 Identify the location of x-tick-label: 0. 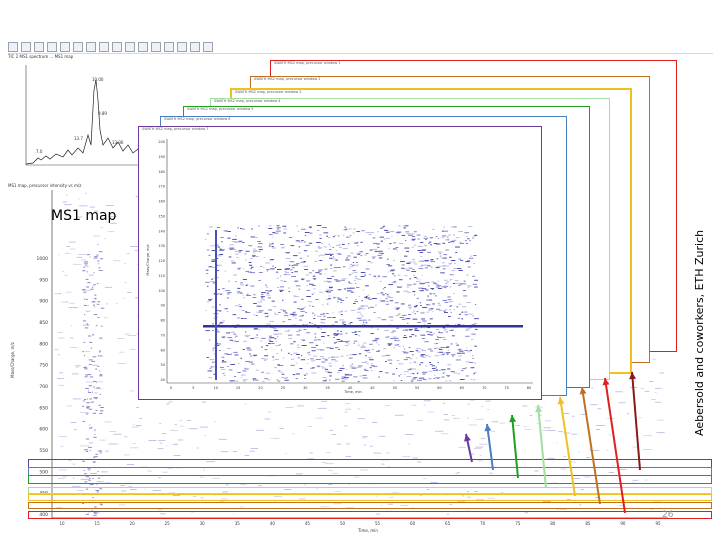
(171, 388).